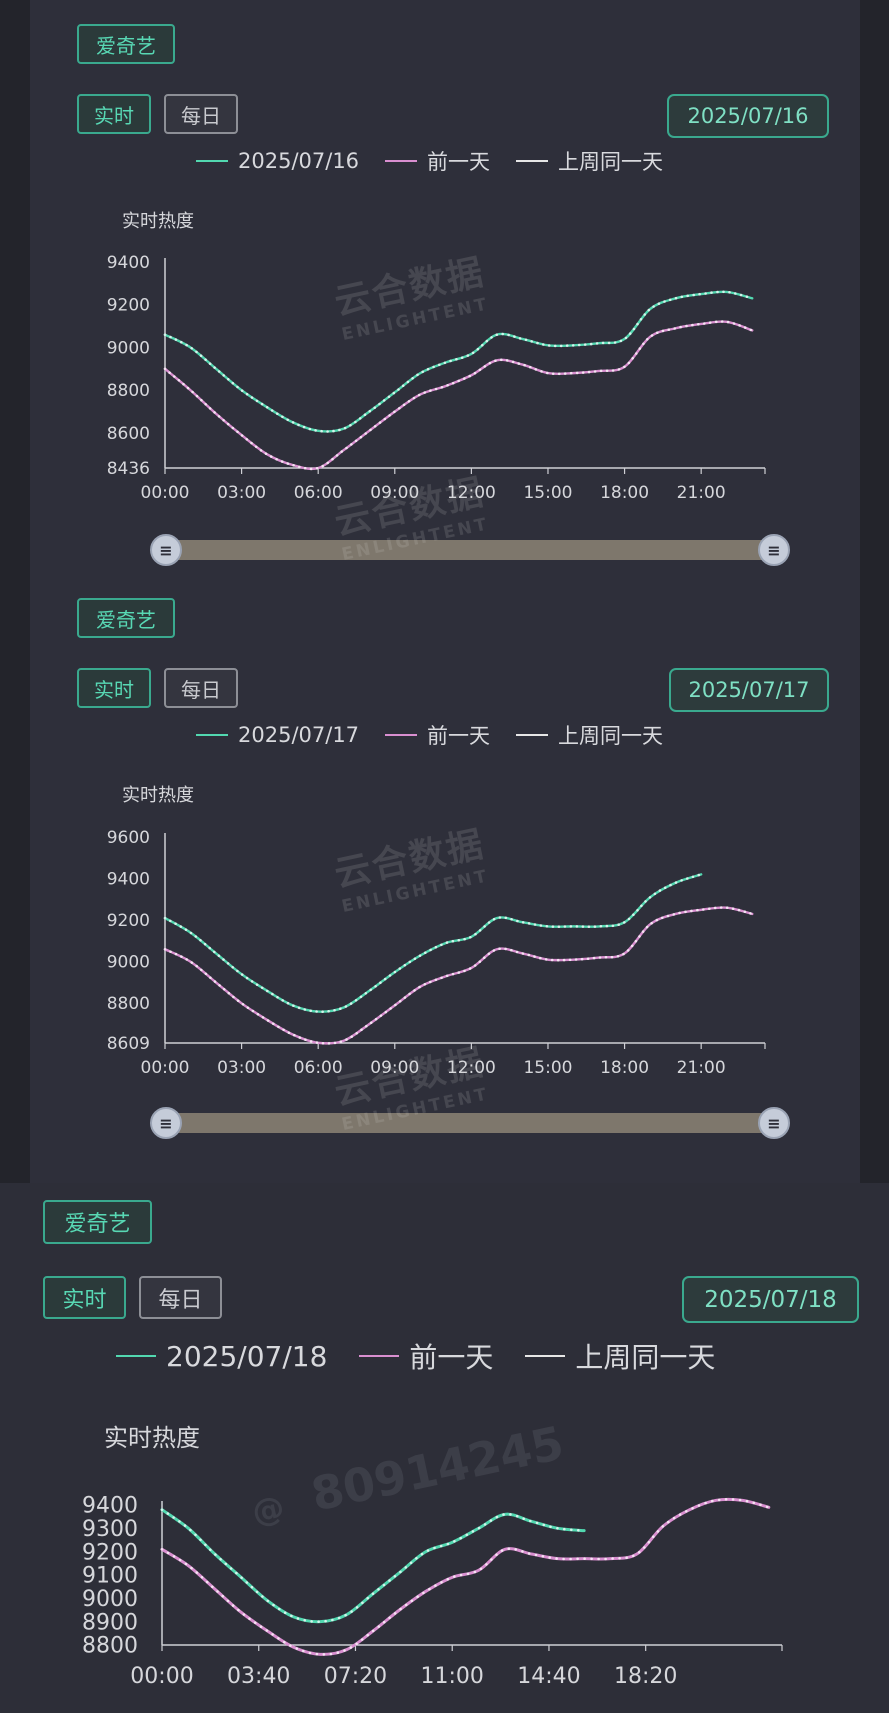 This screenshot has height=1713, width=889. What do you see at coordinates (126, 44) in the screenshot?
I see `platform-badge: 爱奇艺` at bounding box center [126, 44].